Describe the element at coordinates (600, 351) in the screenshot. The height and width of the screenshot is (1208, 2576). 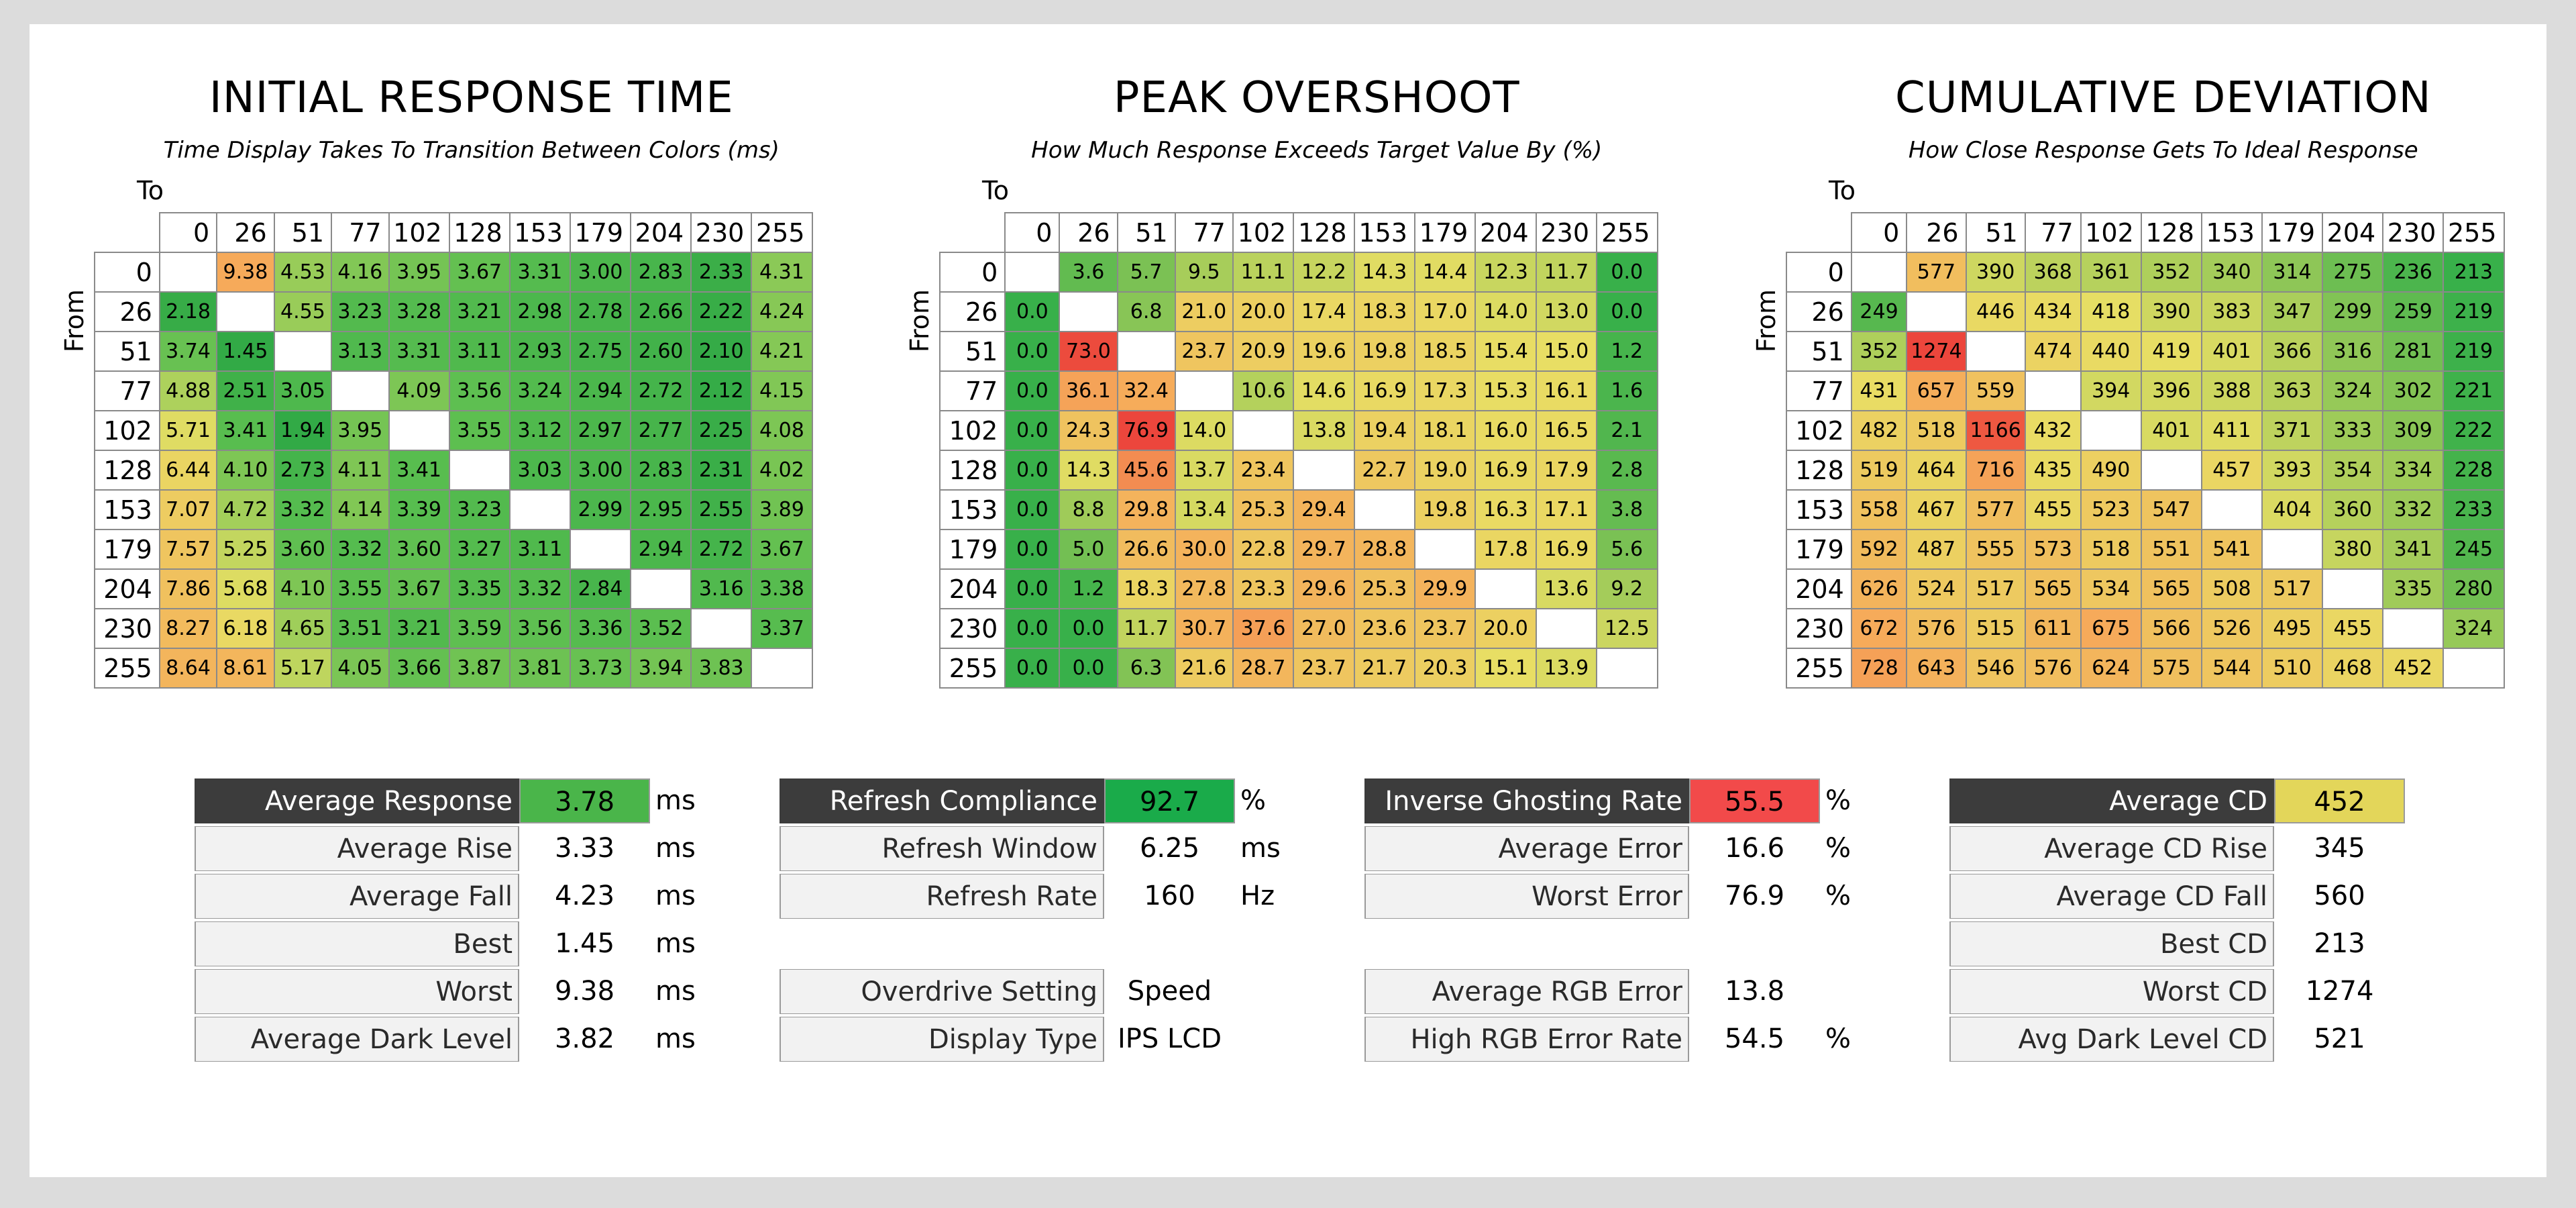
I see `heatmap-cell: 2.75` at that location.